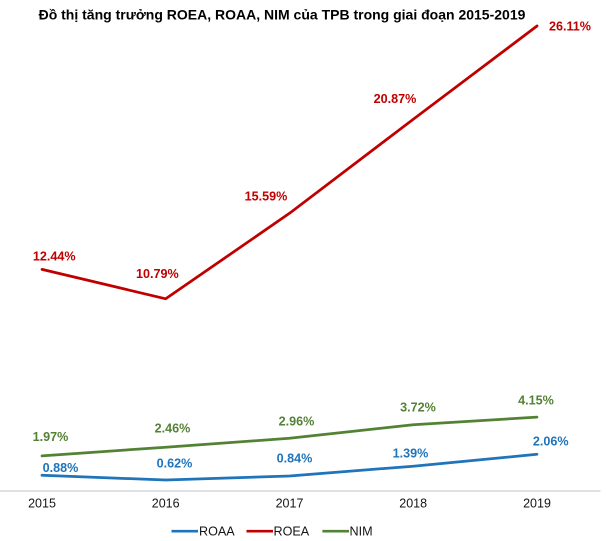  What do you see at coordinates (418, 408) in the screenshot?
I see `svg-text: 3.72%` at bounding box center [418, 408].